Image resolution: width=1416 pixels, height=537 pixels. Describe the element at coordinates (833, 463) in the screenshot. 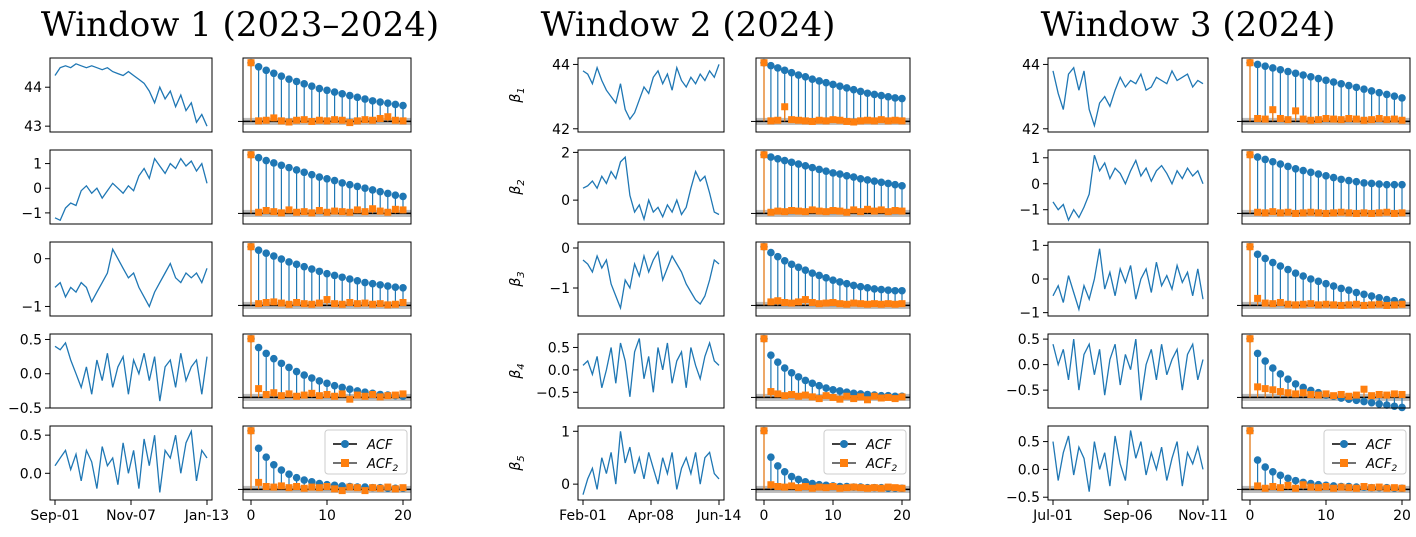

I see `acf-frame` at that location.